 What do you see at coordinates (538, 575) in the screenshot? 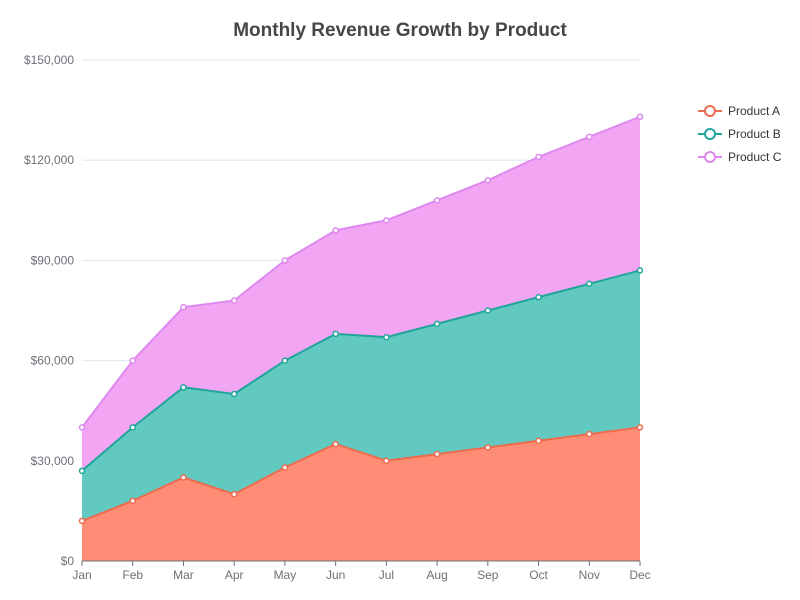
I see `x-tick-label: Oct` at bounding box center [538, 575].